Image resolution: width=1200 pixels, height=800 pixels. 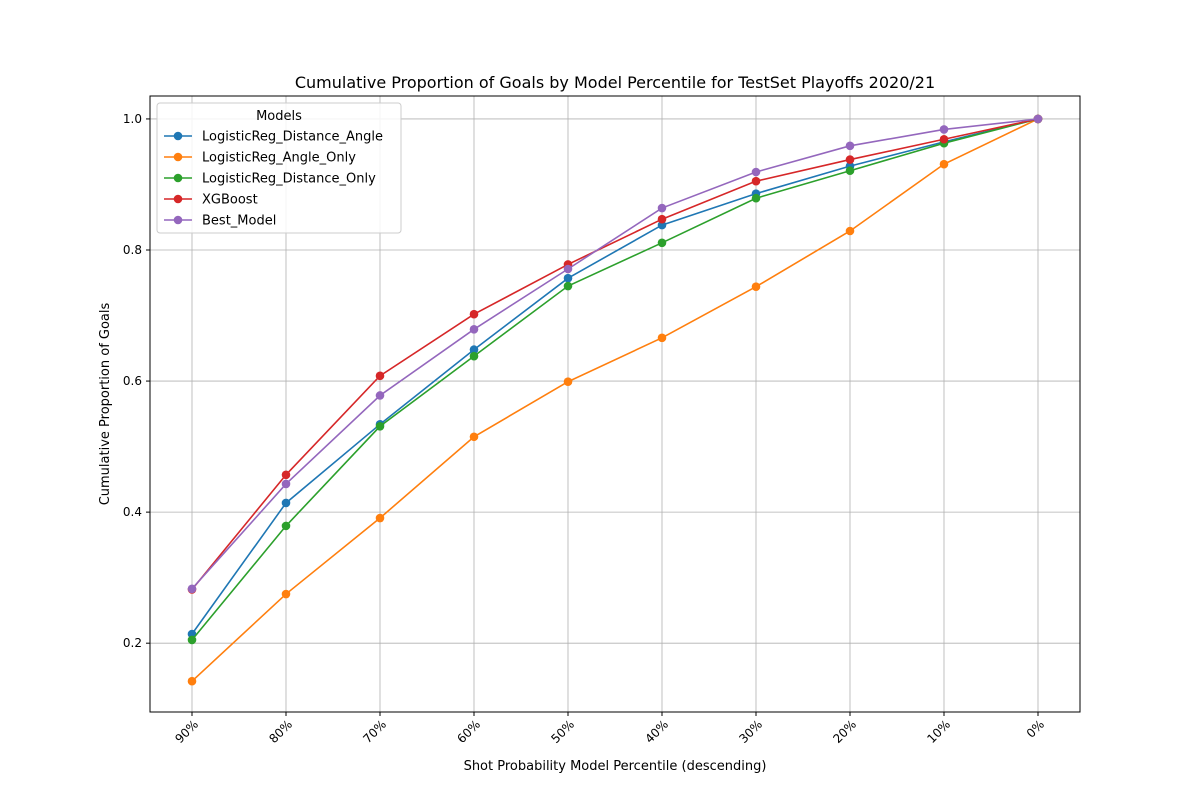 I want to click on legend-label: LogisticReg_Distance_Only, so click(x=289, y=179).